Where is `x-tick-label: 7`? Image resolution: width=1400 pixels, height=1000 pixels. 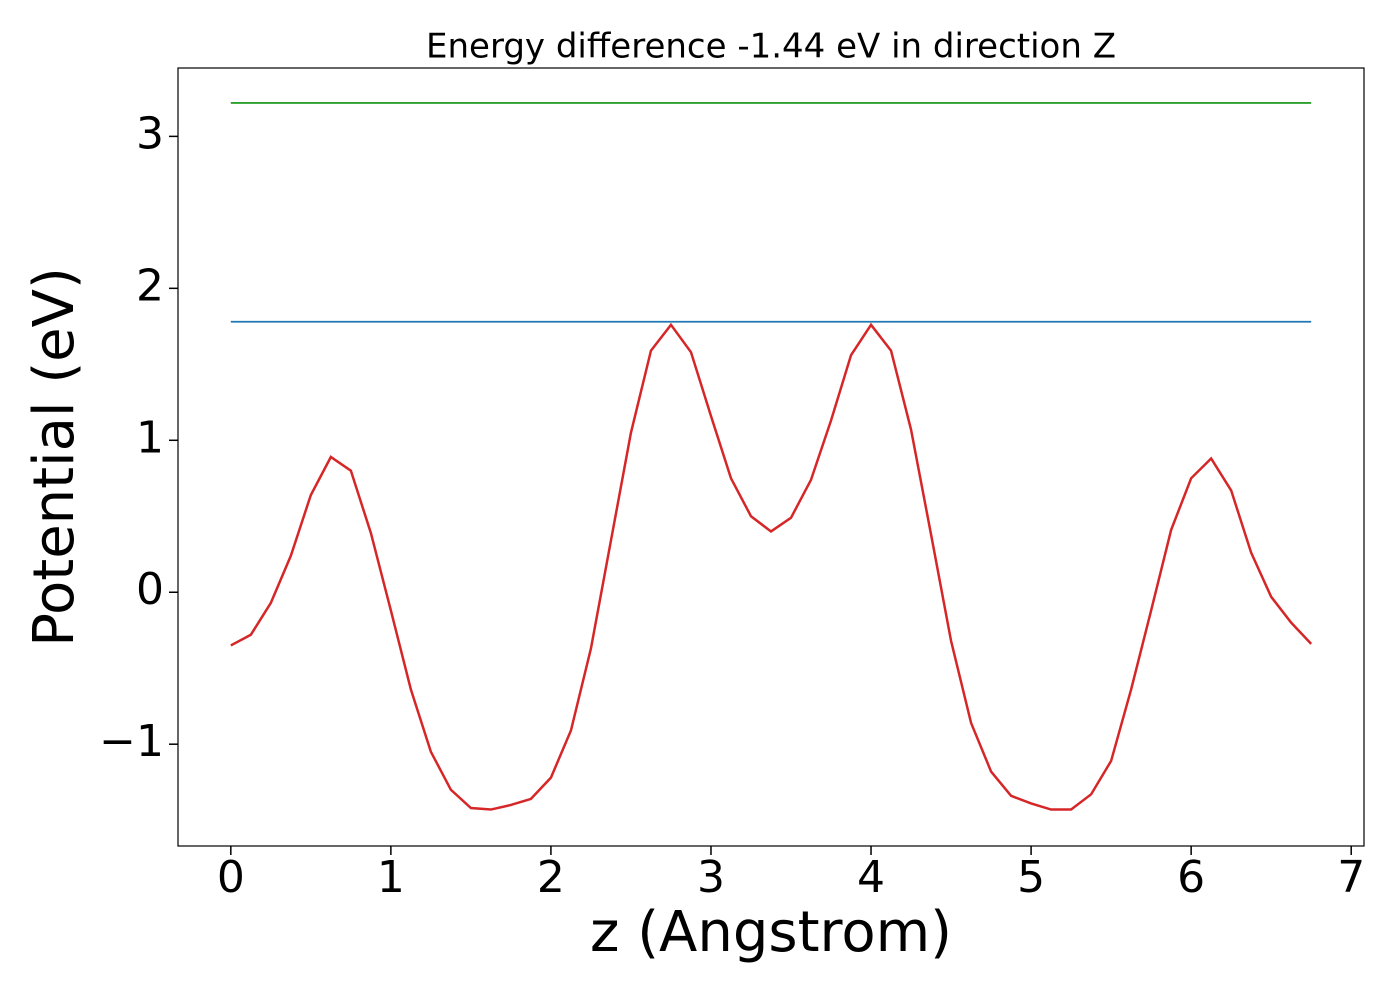
x-tick-label: 7 is located at coordinates (1351, 877).